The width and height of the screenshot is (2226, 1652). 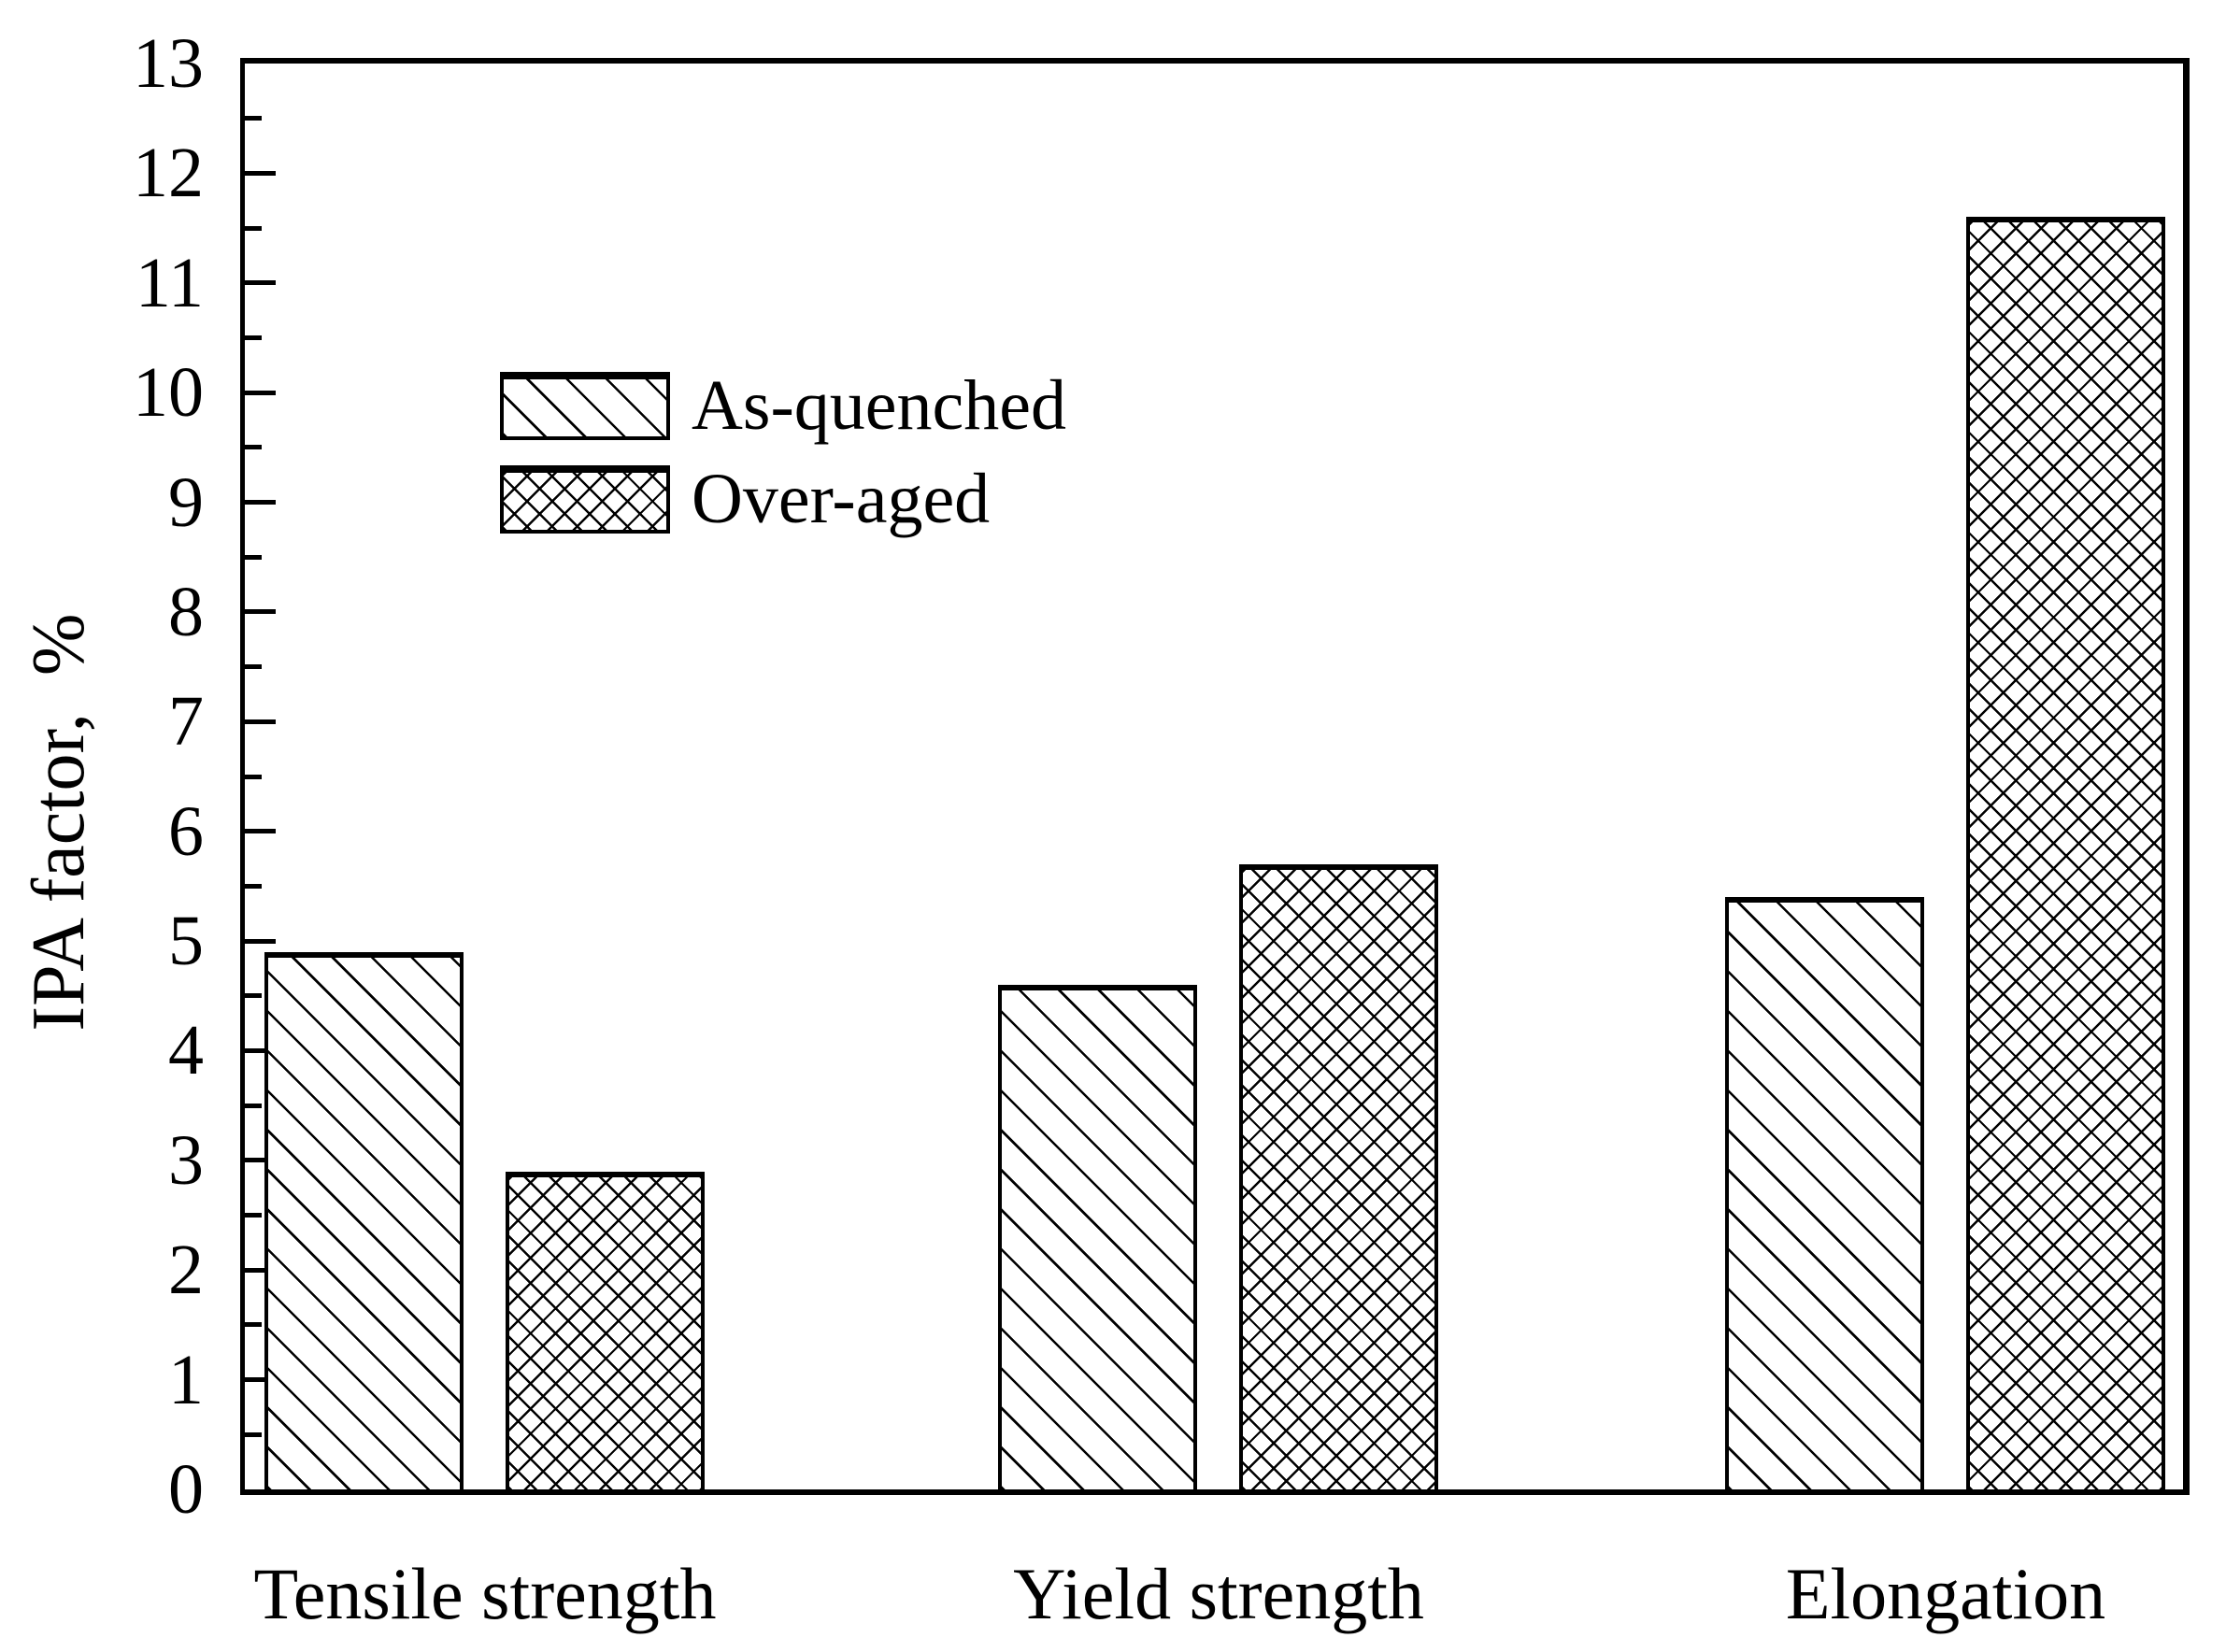 What do you see at coordinates (186, 1380) in the screenshot?
I see `y-tick-label-1: 1` at bounding box center [186, 1380].